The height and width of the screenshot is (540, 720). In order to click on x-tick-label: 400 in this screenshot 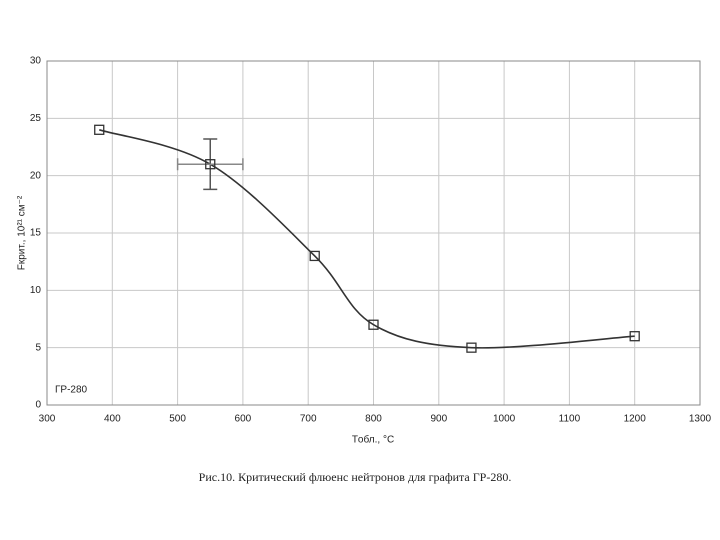, I will do `click(112, 419)`.